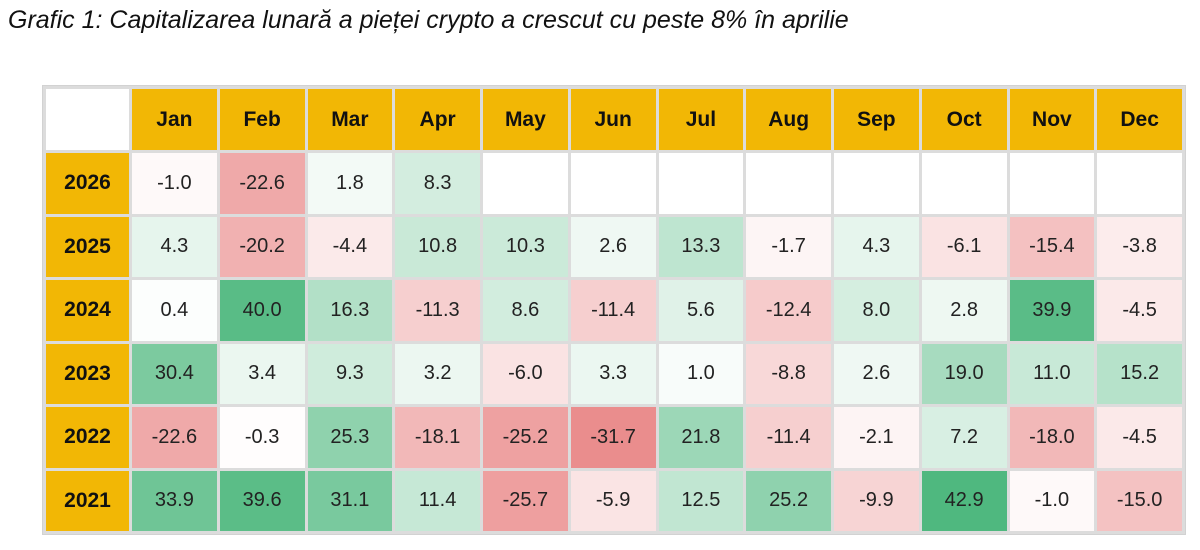 This screenshot has width=1200, height=550. Describe the element at coordinates (1139, 500) in the screenshot. I see `heatmap-cell-2021-dec: -15.0` at that location.